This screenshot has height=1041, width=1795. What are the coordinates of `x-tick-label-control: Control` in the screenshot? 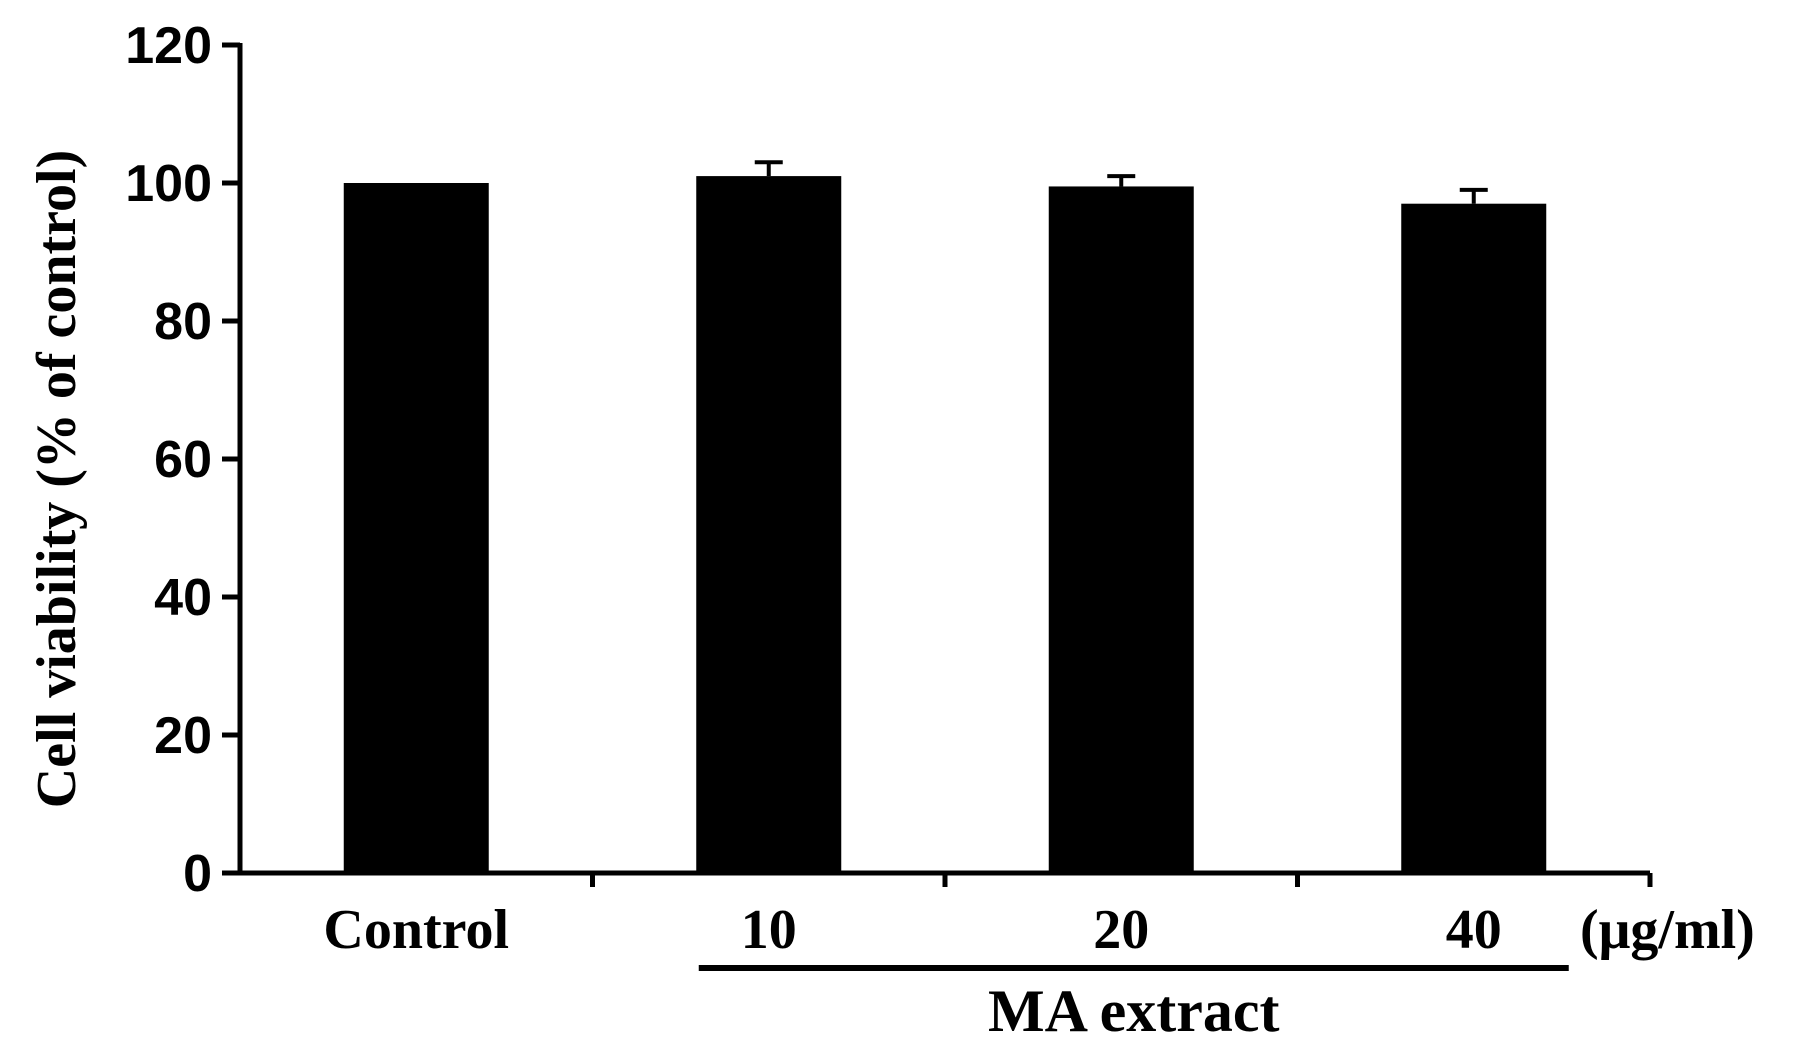 It's located at (416, 930).